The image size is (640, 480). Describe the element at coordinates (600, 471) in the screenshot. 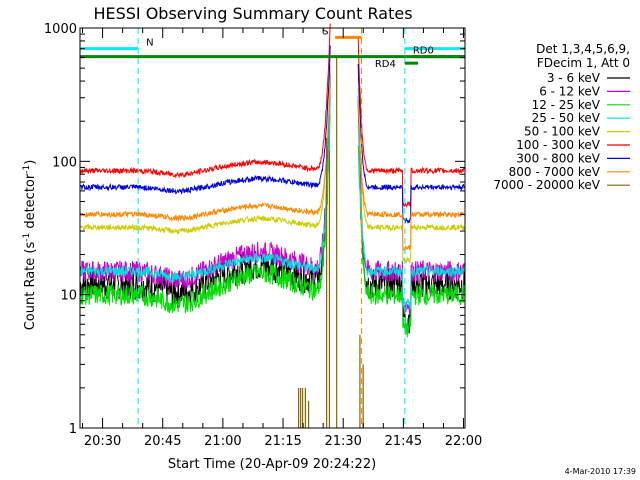

I see `footer-date: 4-Mar-2010 17:39` at that location.